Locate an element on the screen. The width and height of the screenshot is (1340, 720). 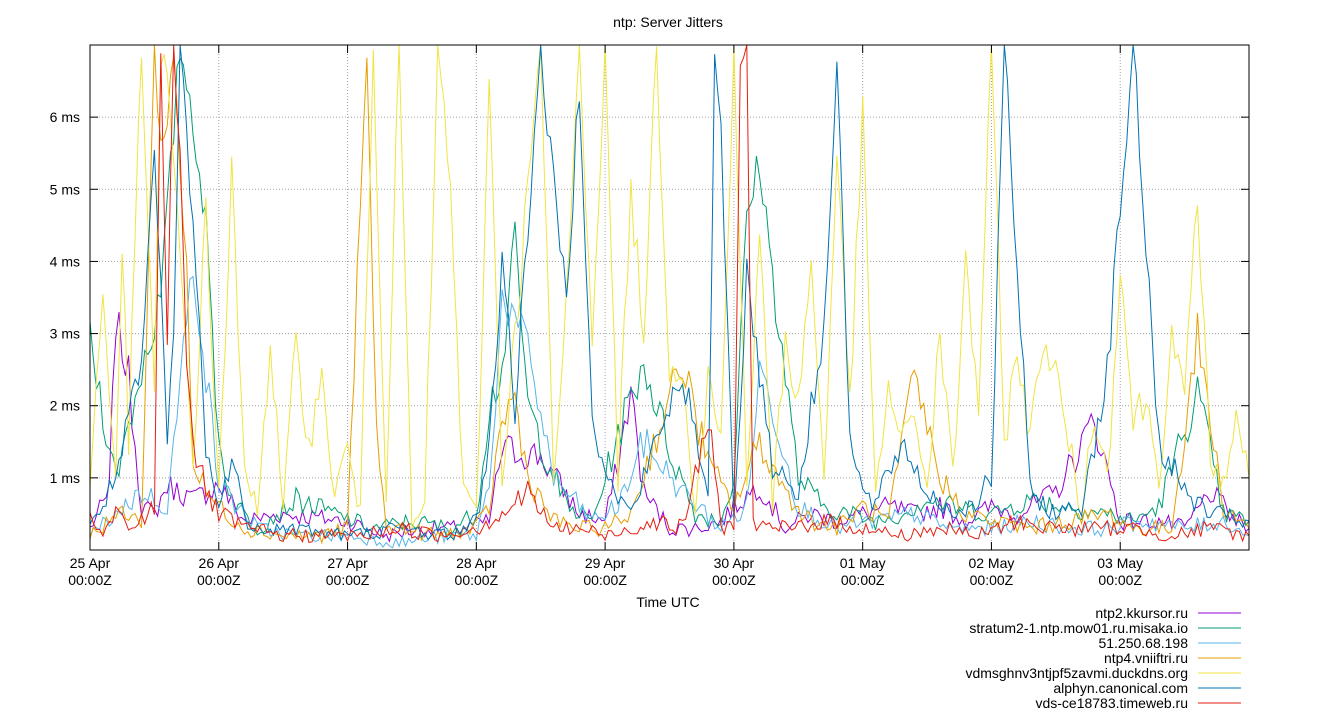
x-tick-label: 28 Apr is located at coordinates (476, 563).